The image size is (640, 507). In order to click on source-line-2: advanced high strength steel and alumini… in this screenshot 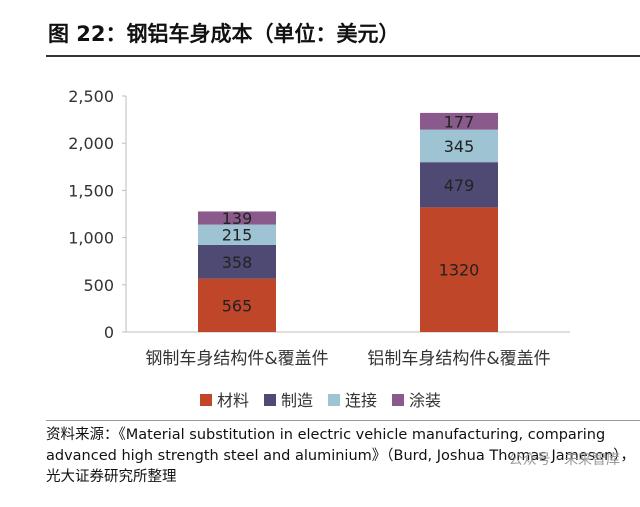, I will do `click(341, 456)`.